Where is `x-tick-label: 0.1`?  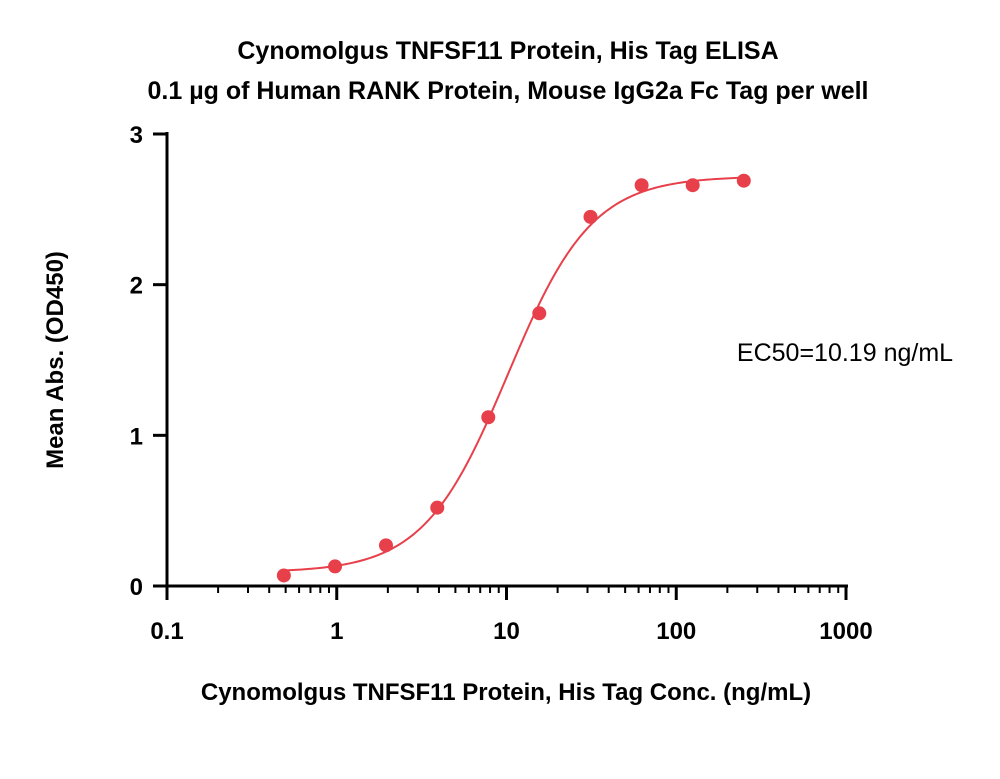 x-tick-label: 0.1 is located at coordinates (166, 631).